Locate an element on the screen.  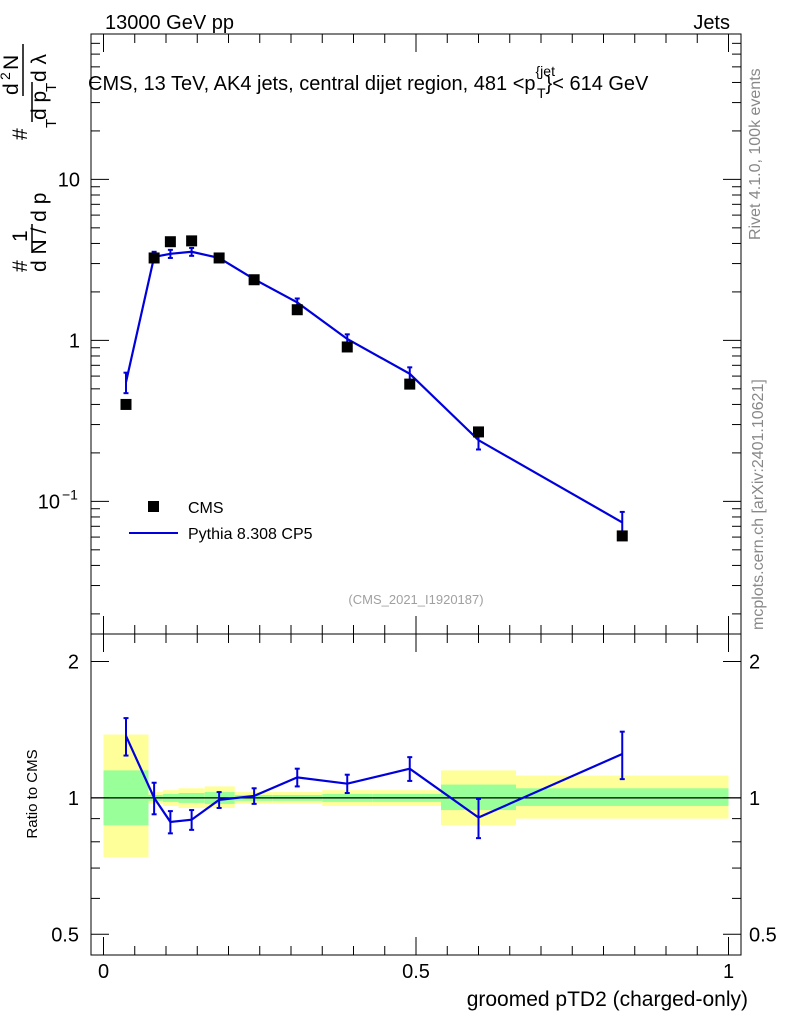
ylabel-part-hash2: # is located at coordinates (20, 134).